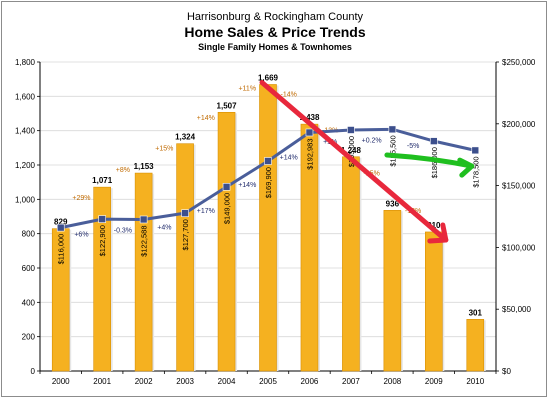  What do you see at coordinates (392, 381) in the screenshot?
I see `x-tick-label: 2008` at bounding box center [392, 381].